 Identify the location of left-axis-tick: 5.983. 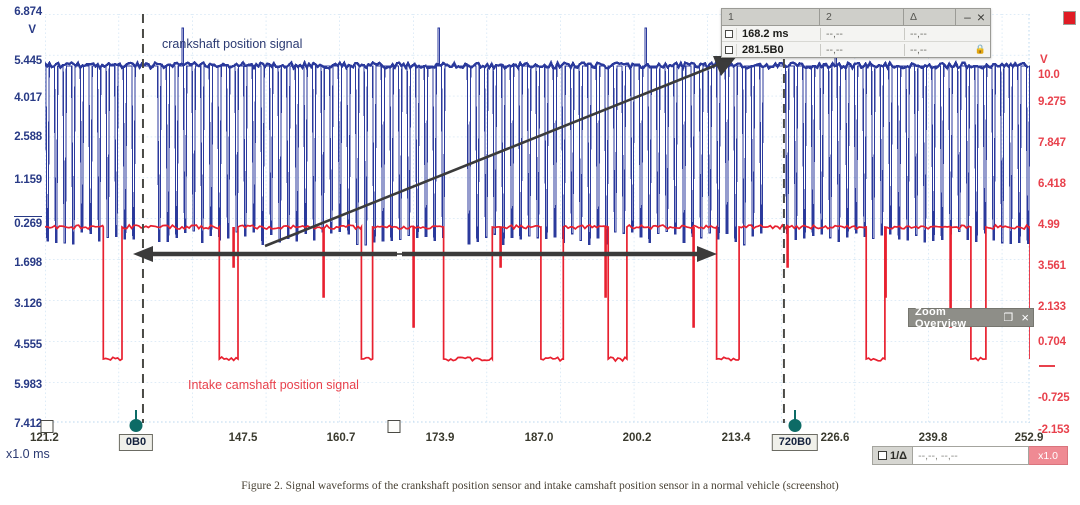
(28, 385).